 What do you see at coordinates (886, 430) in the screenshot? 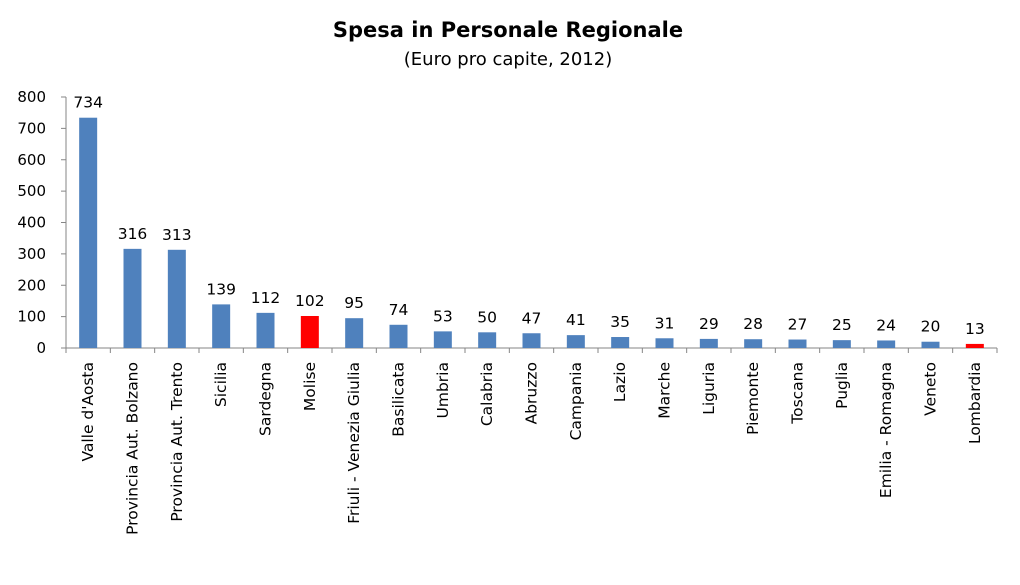
I see `category-label: Emilia - Romagna` at bounding box center [886, 430].